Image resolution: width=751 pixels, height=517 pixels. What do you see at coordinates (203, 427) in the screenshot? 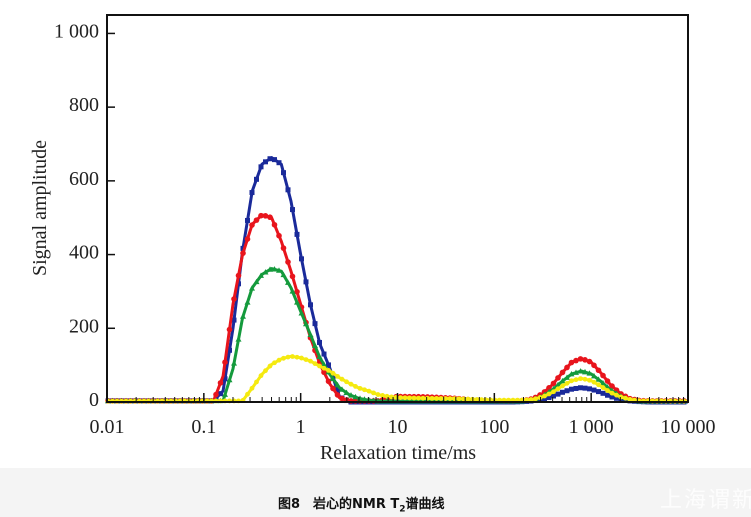
I see `x-tick-label: 0.1` at bounding box center [203, 427].